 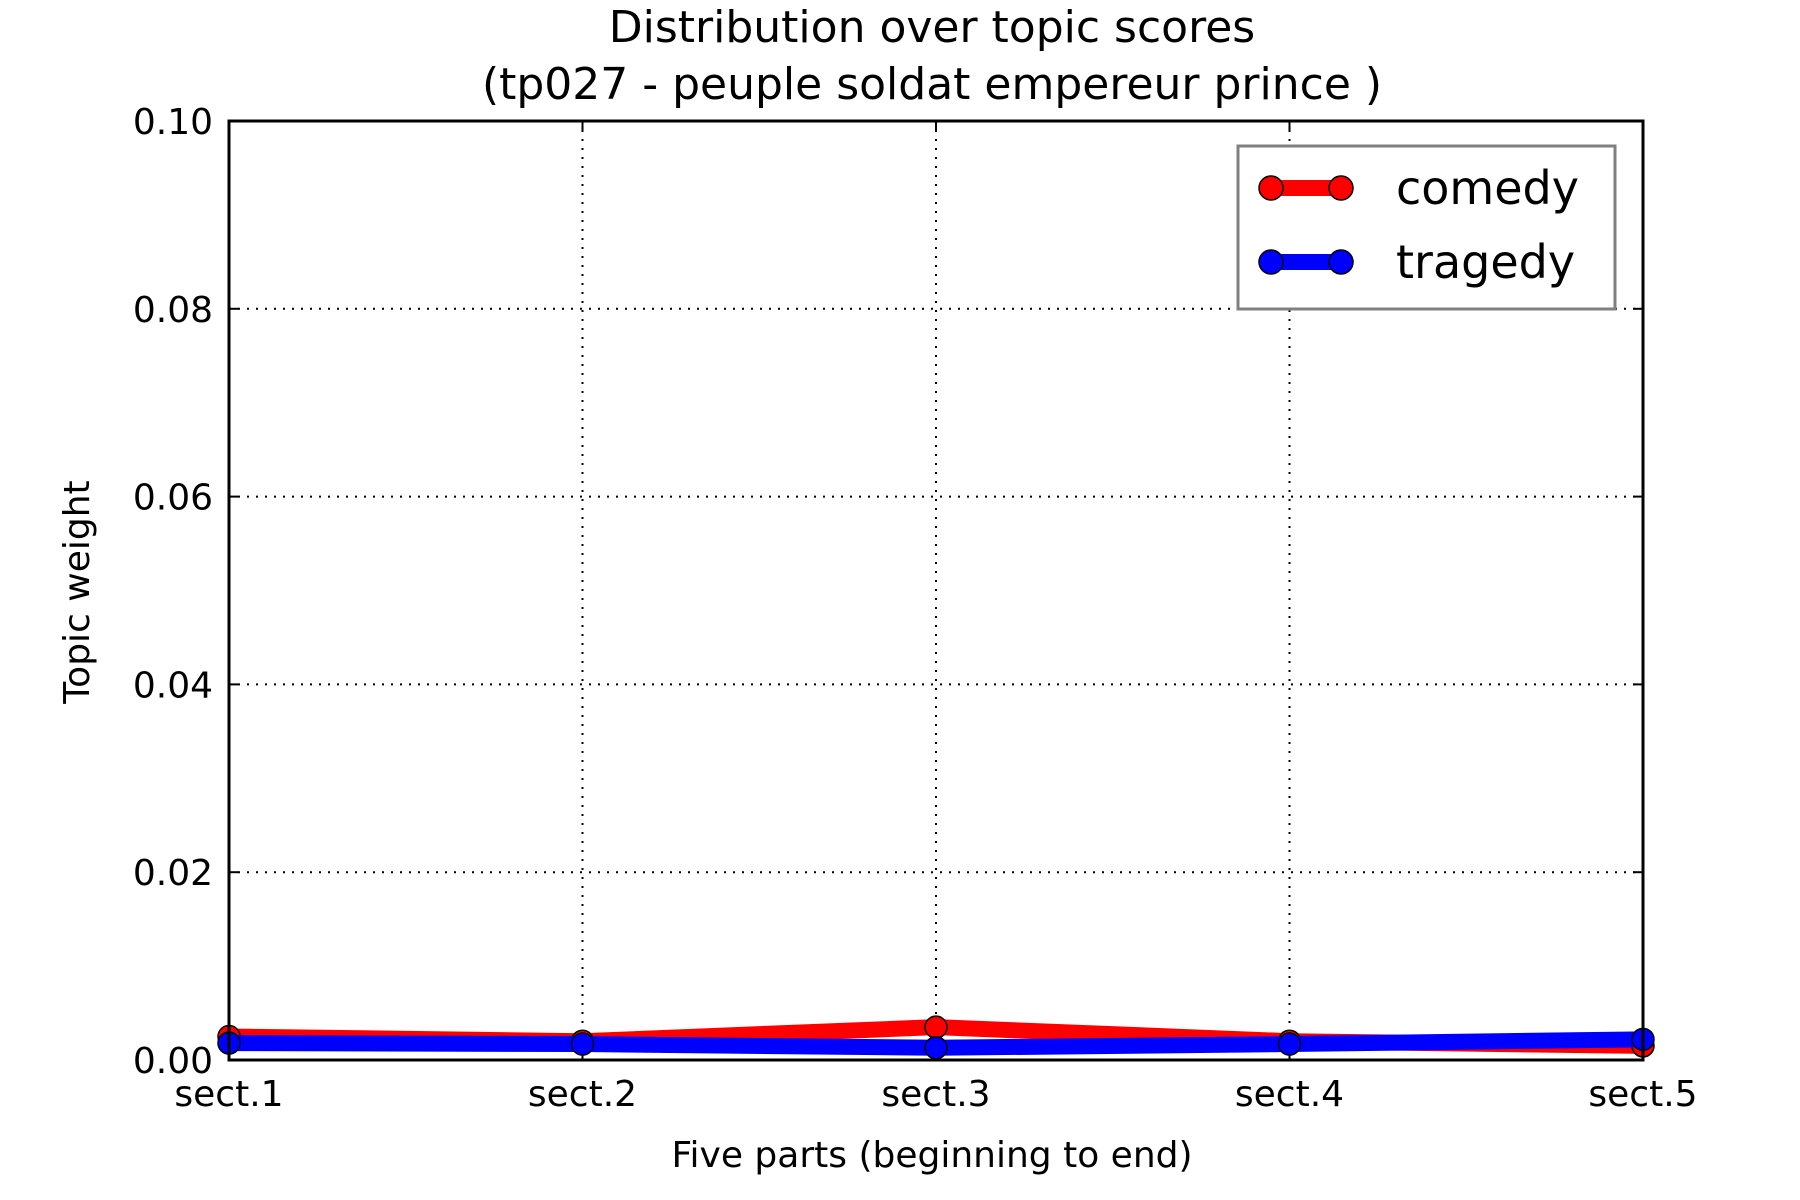 I want to click on y-tick-label: 0.10, so click(x=173, y=122).